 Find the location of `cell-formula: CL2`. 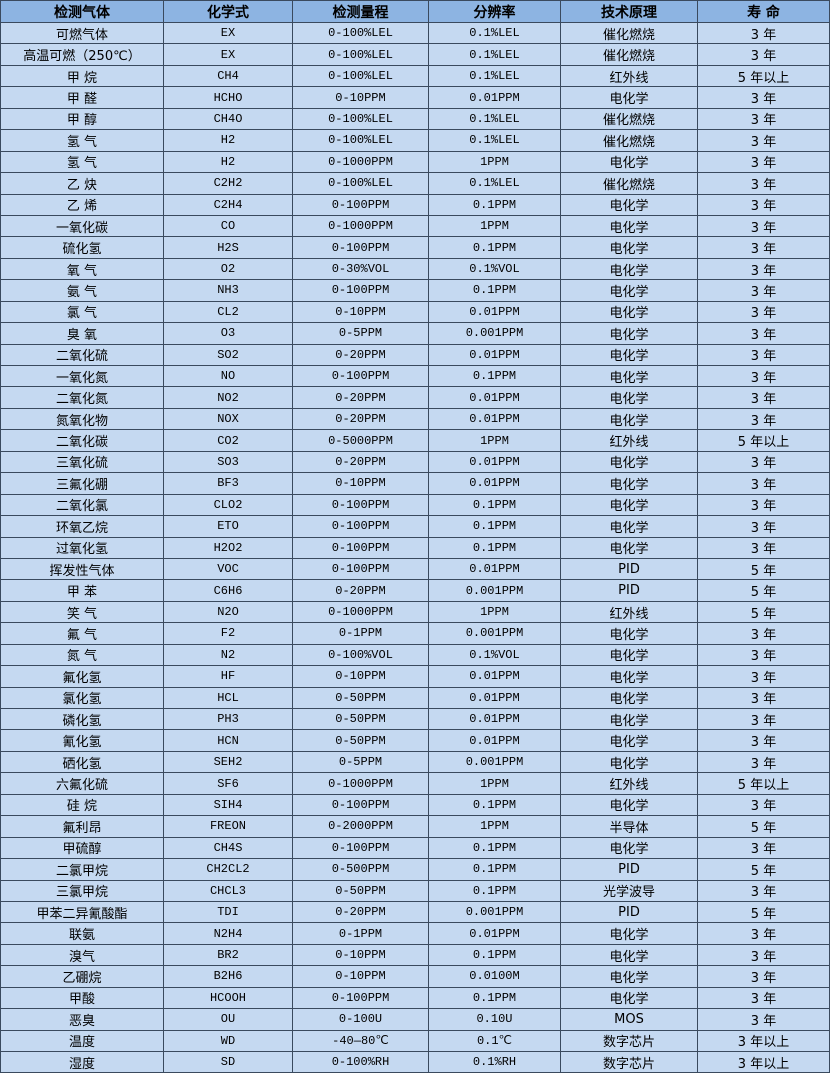

cell-formula: CL2 is located at coordinates (228, 312).